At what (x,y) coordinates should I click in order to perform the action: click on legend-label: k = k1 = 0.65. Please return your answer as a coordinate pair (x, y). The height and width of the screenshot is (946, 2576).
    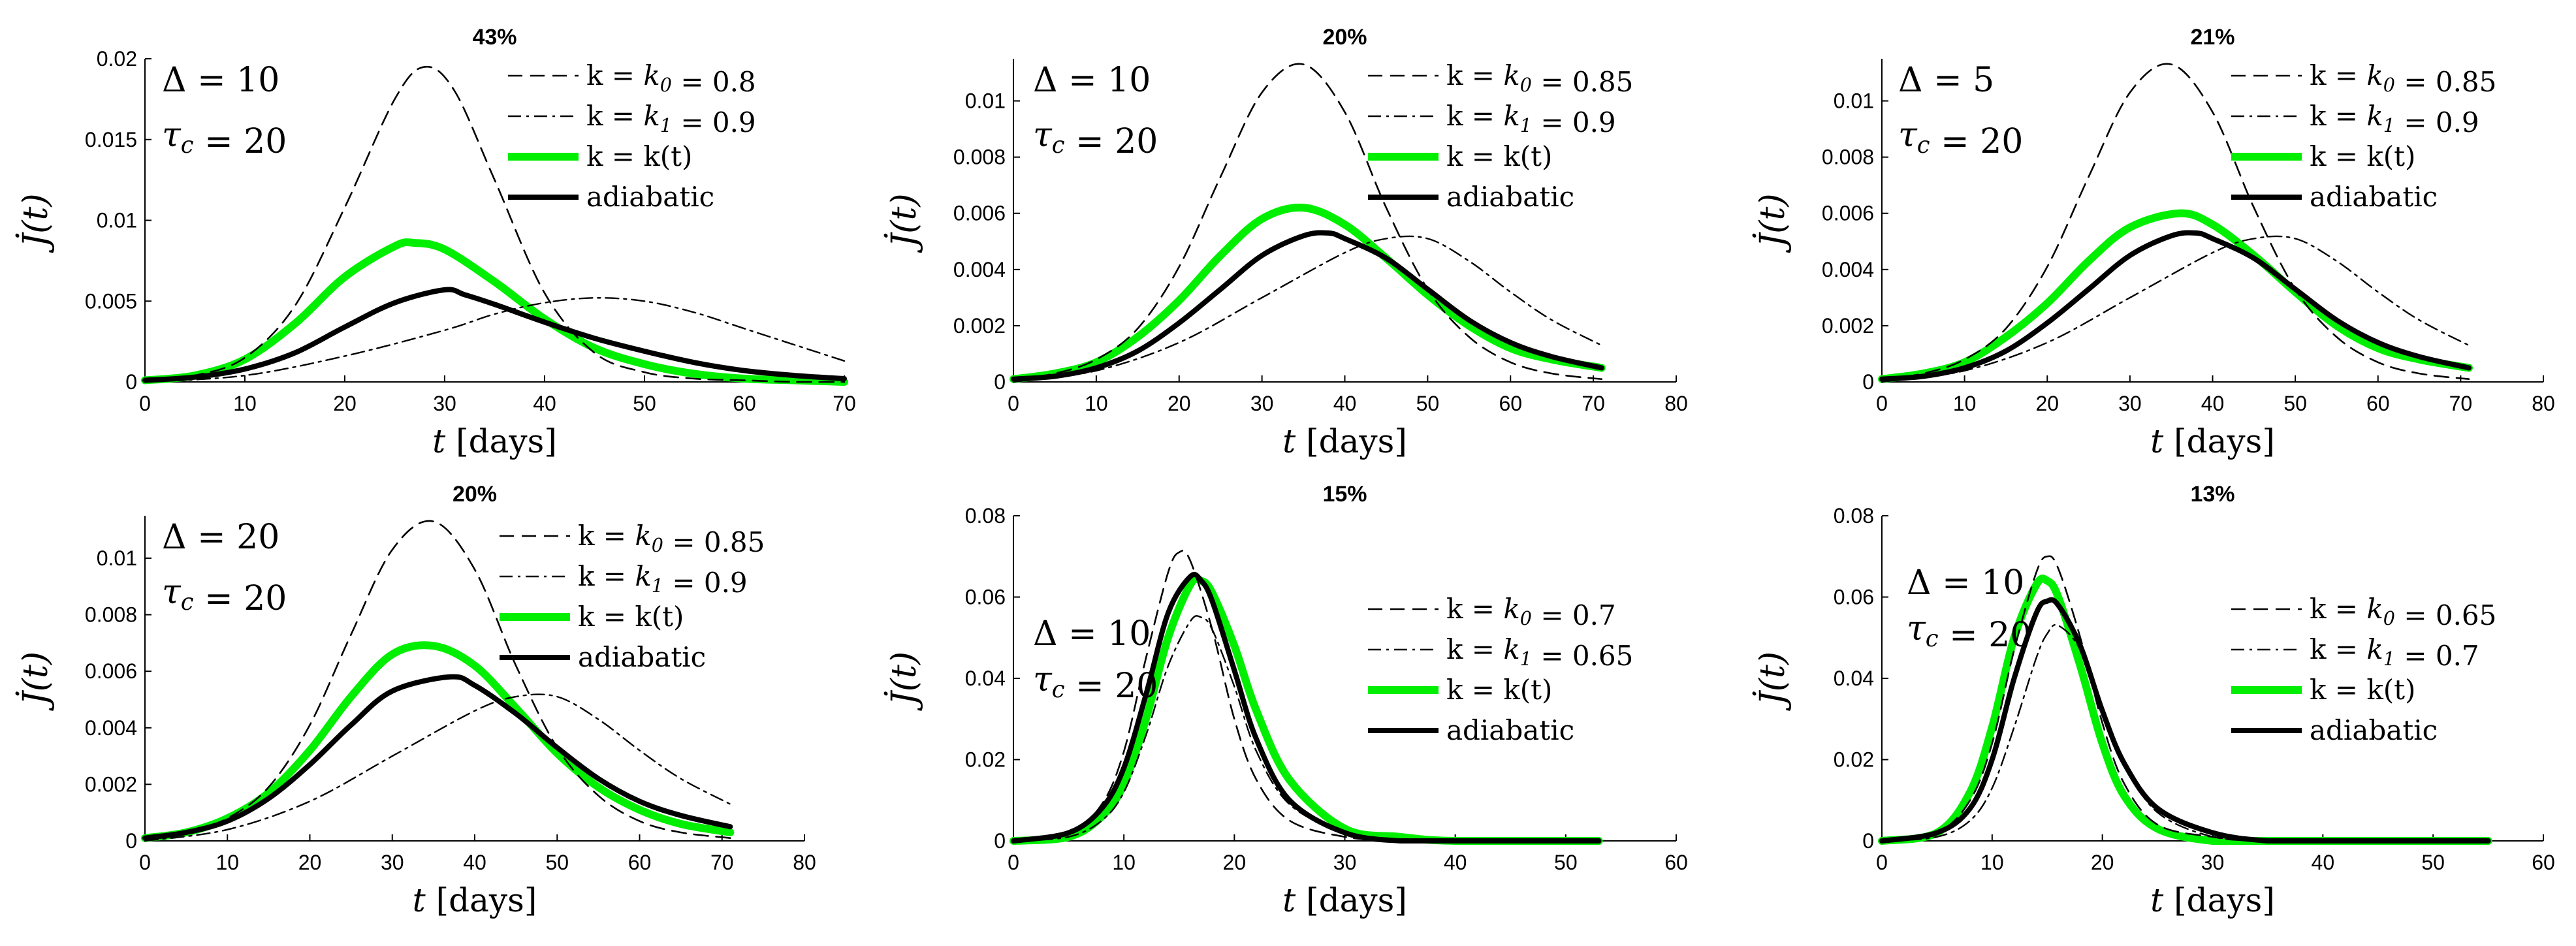
    Looking at the image, I should click on (1540, 652).